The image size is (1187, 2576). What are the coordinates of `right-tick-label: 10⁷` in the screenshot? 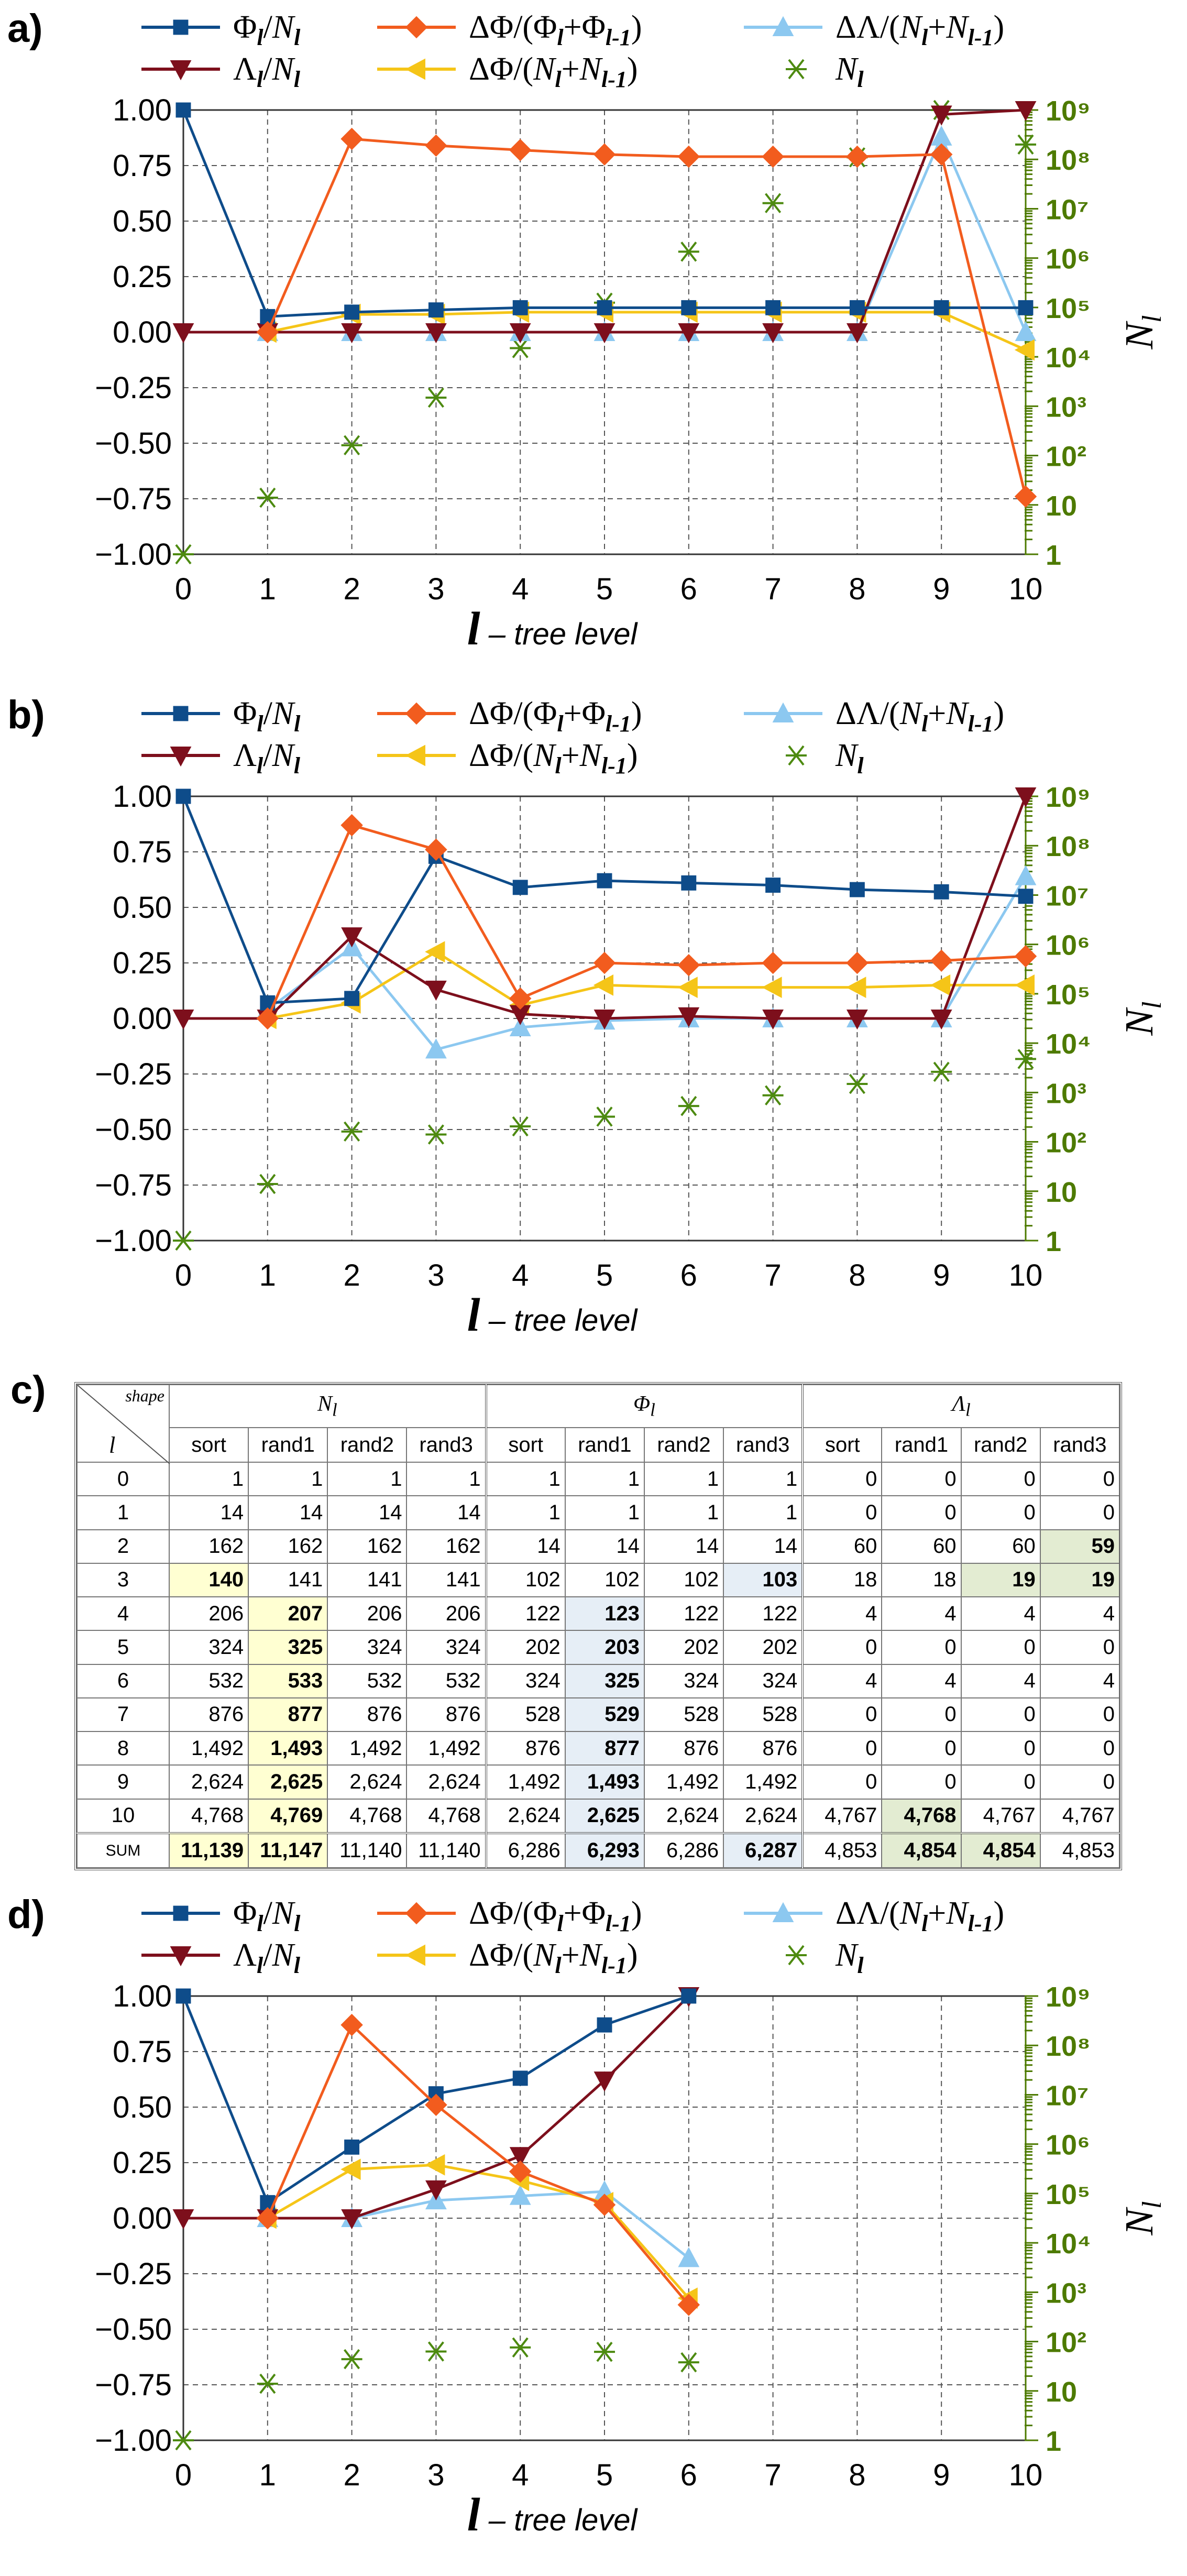 It's located at (1067, 896).